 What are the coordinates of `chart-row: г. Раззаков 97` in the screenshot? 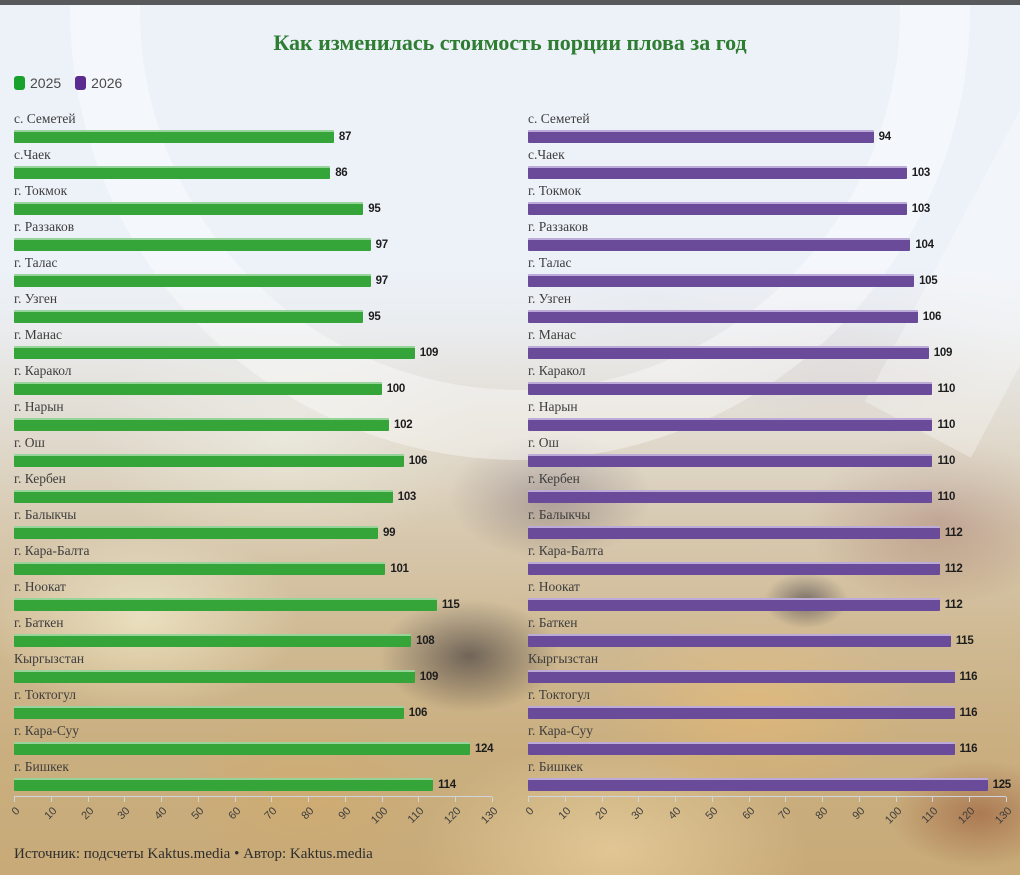 It's located at (253, 236).